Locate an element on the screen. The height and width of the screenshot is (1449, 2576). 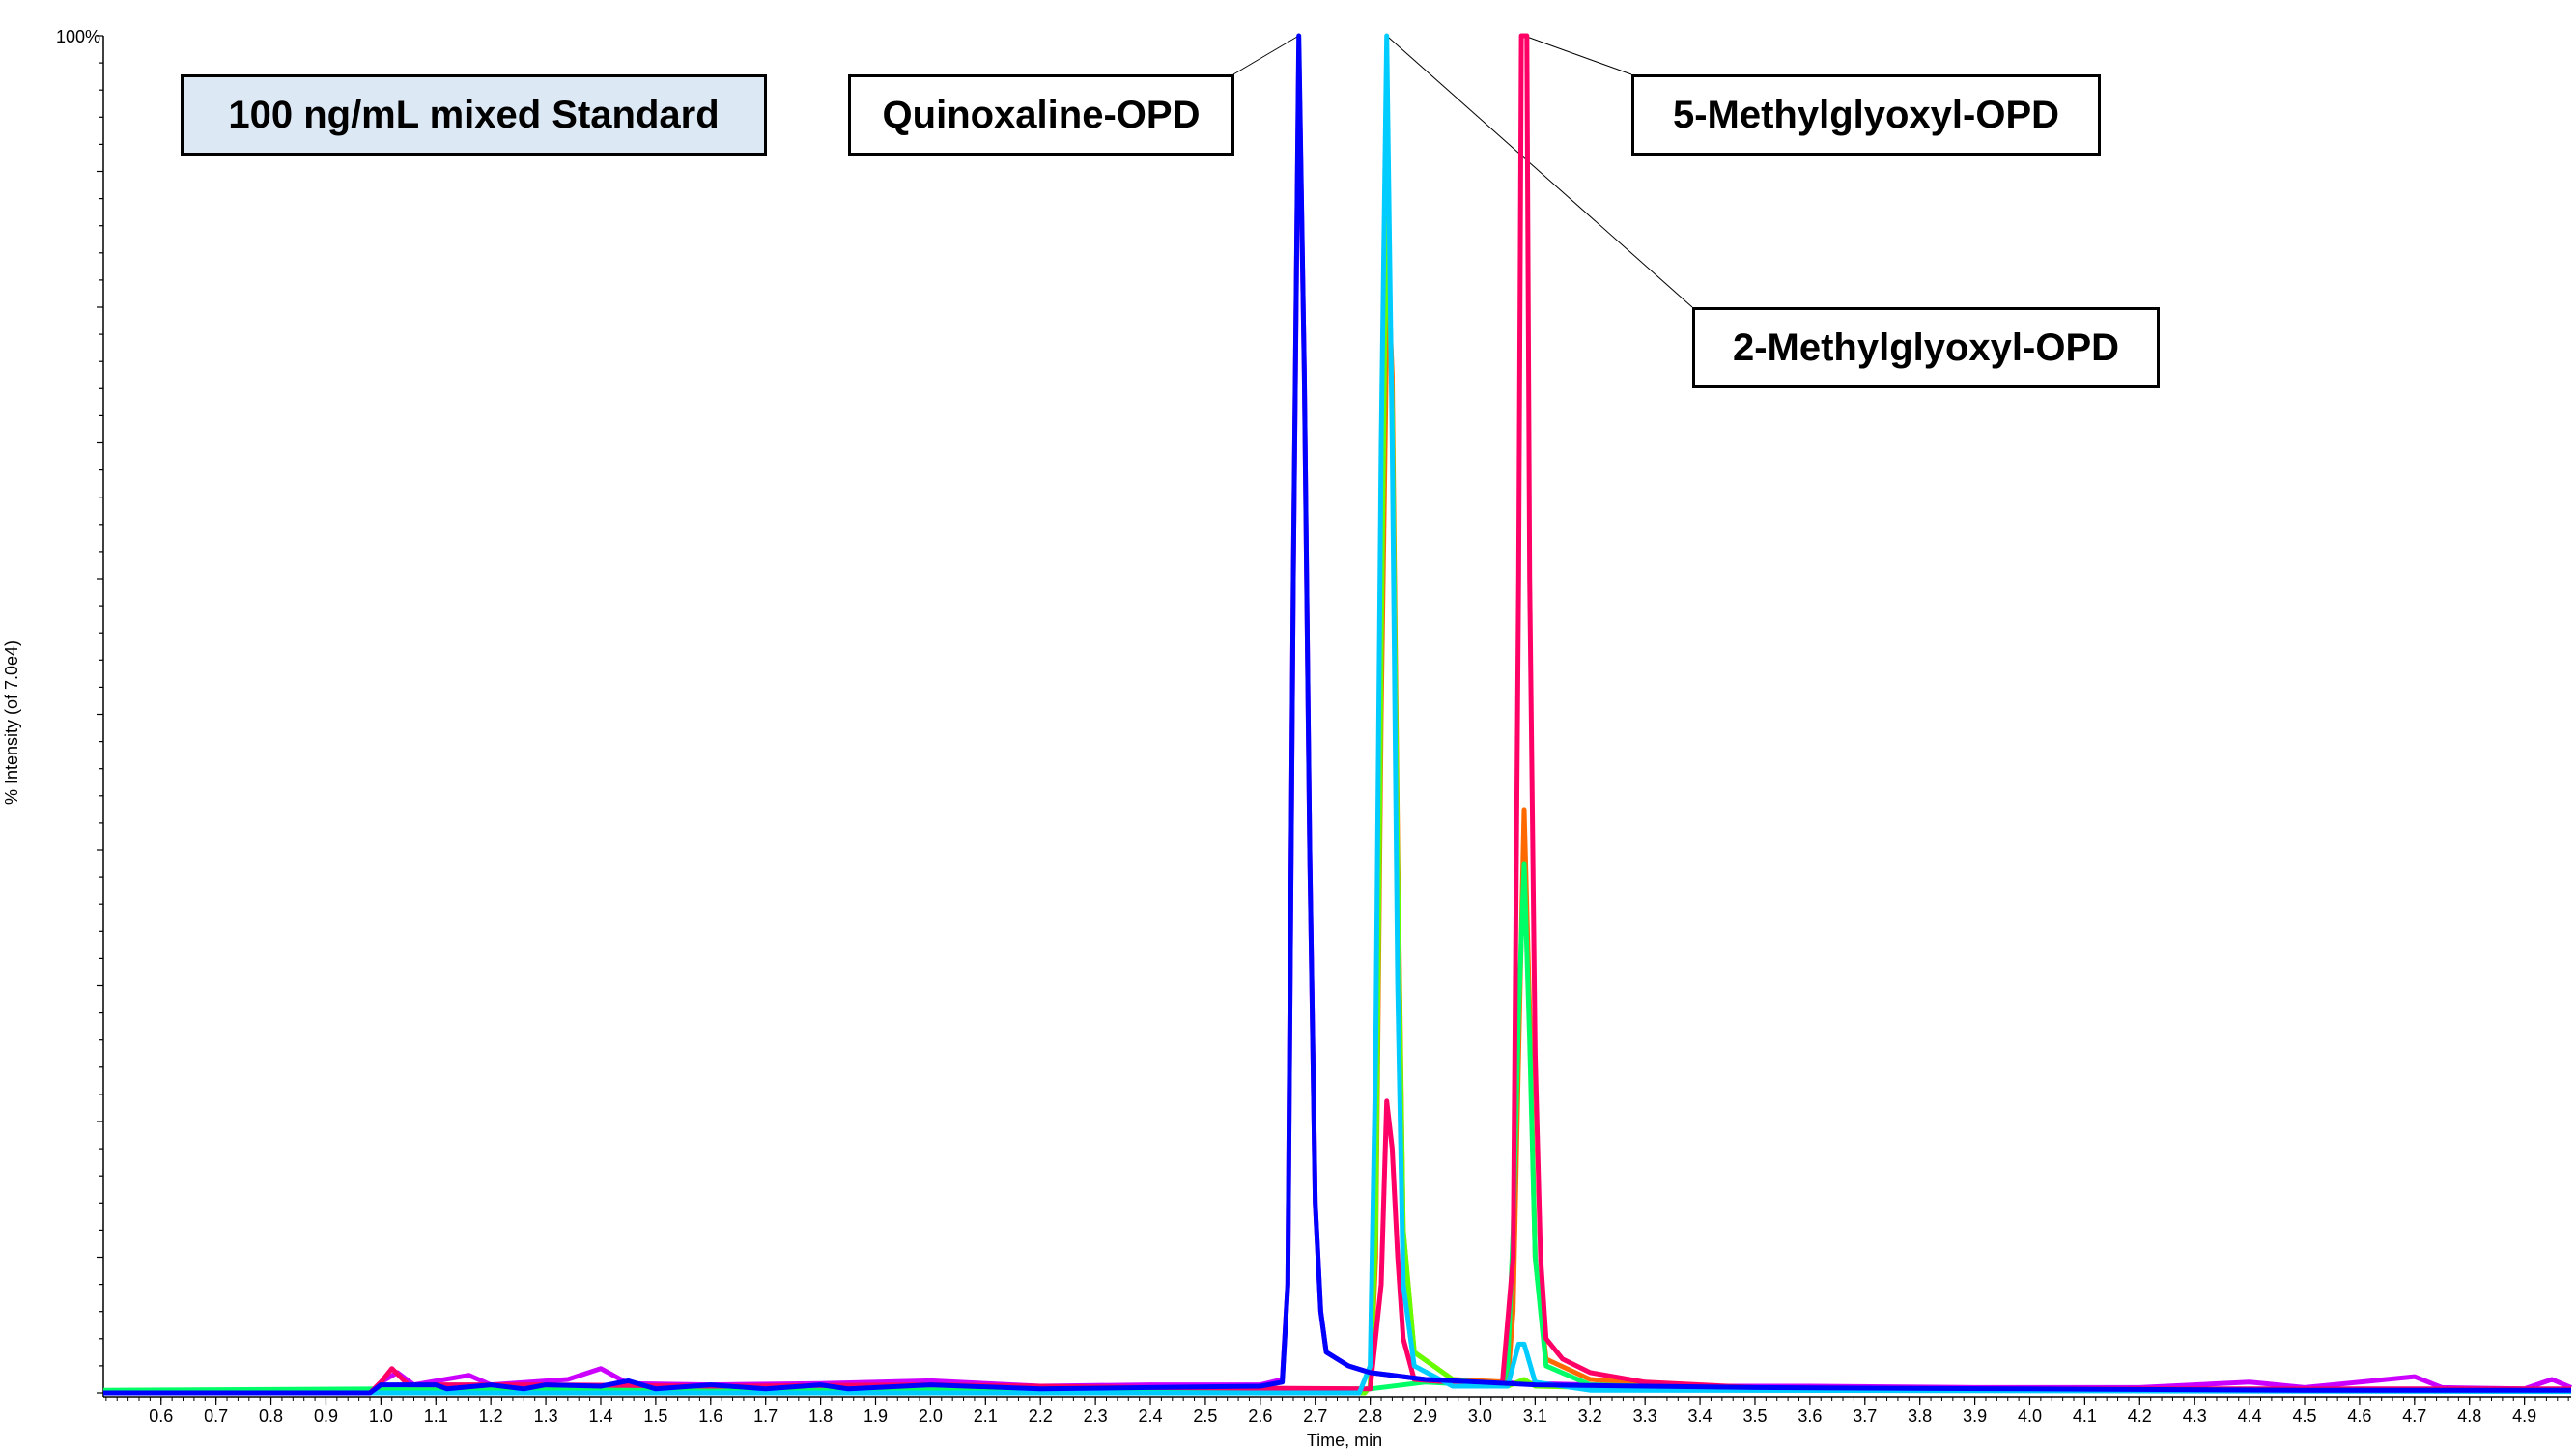
x-tick-label: 2.7 is located at coordinates (1315, 1416).